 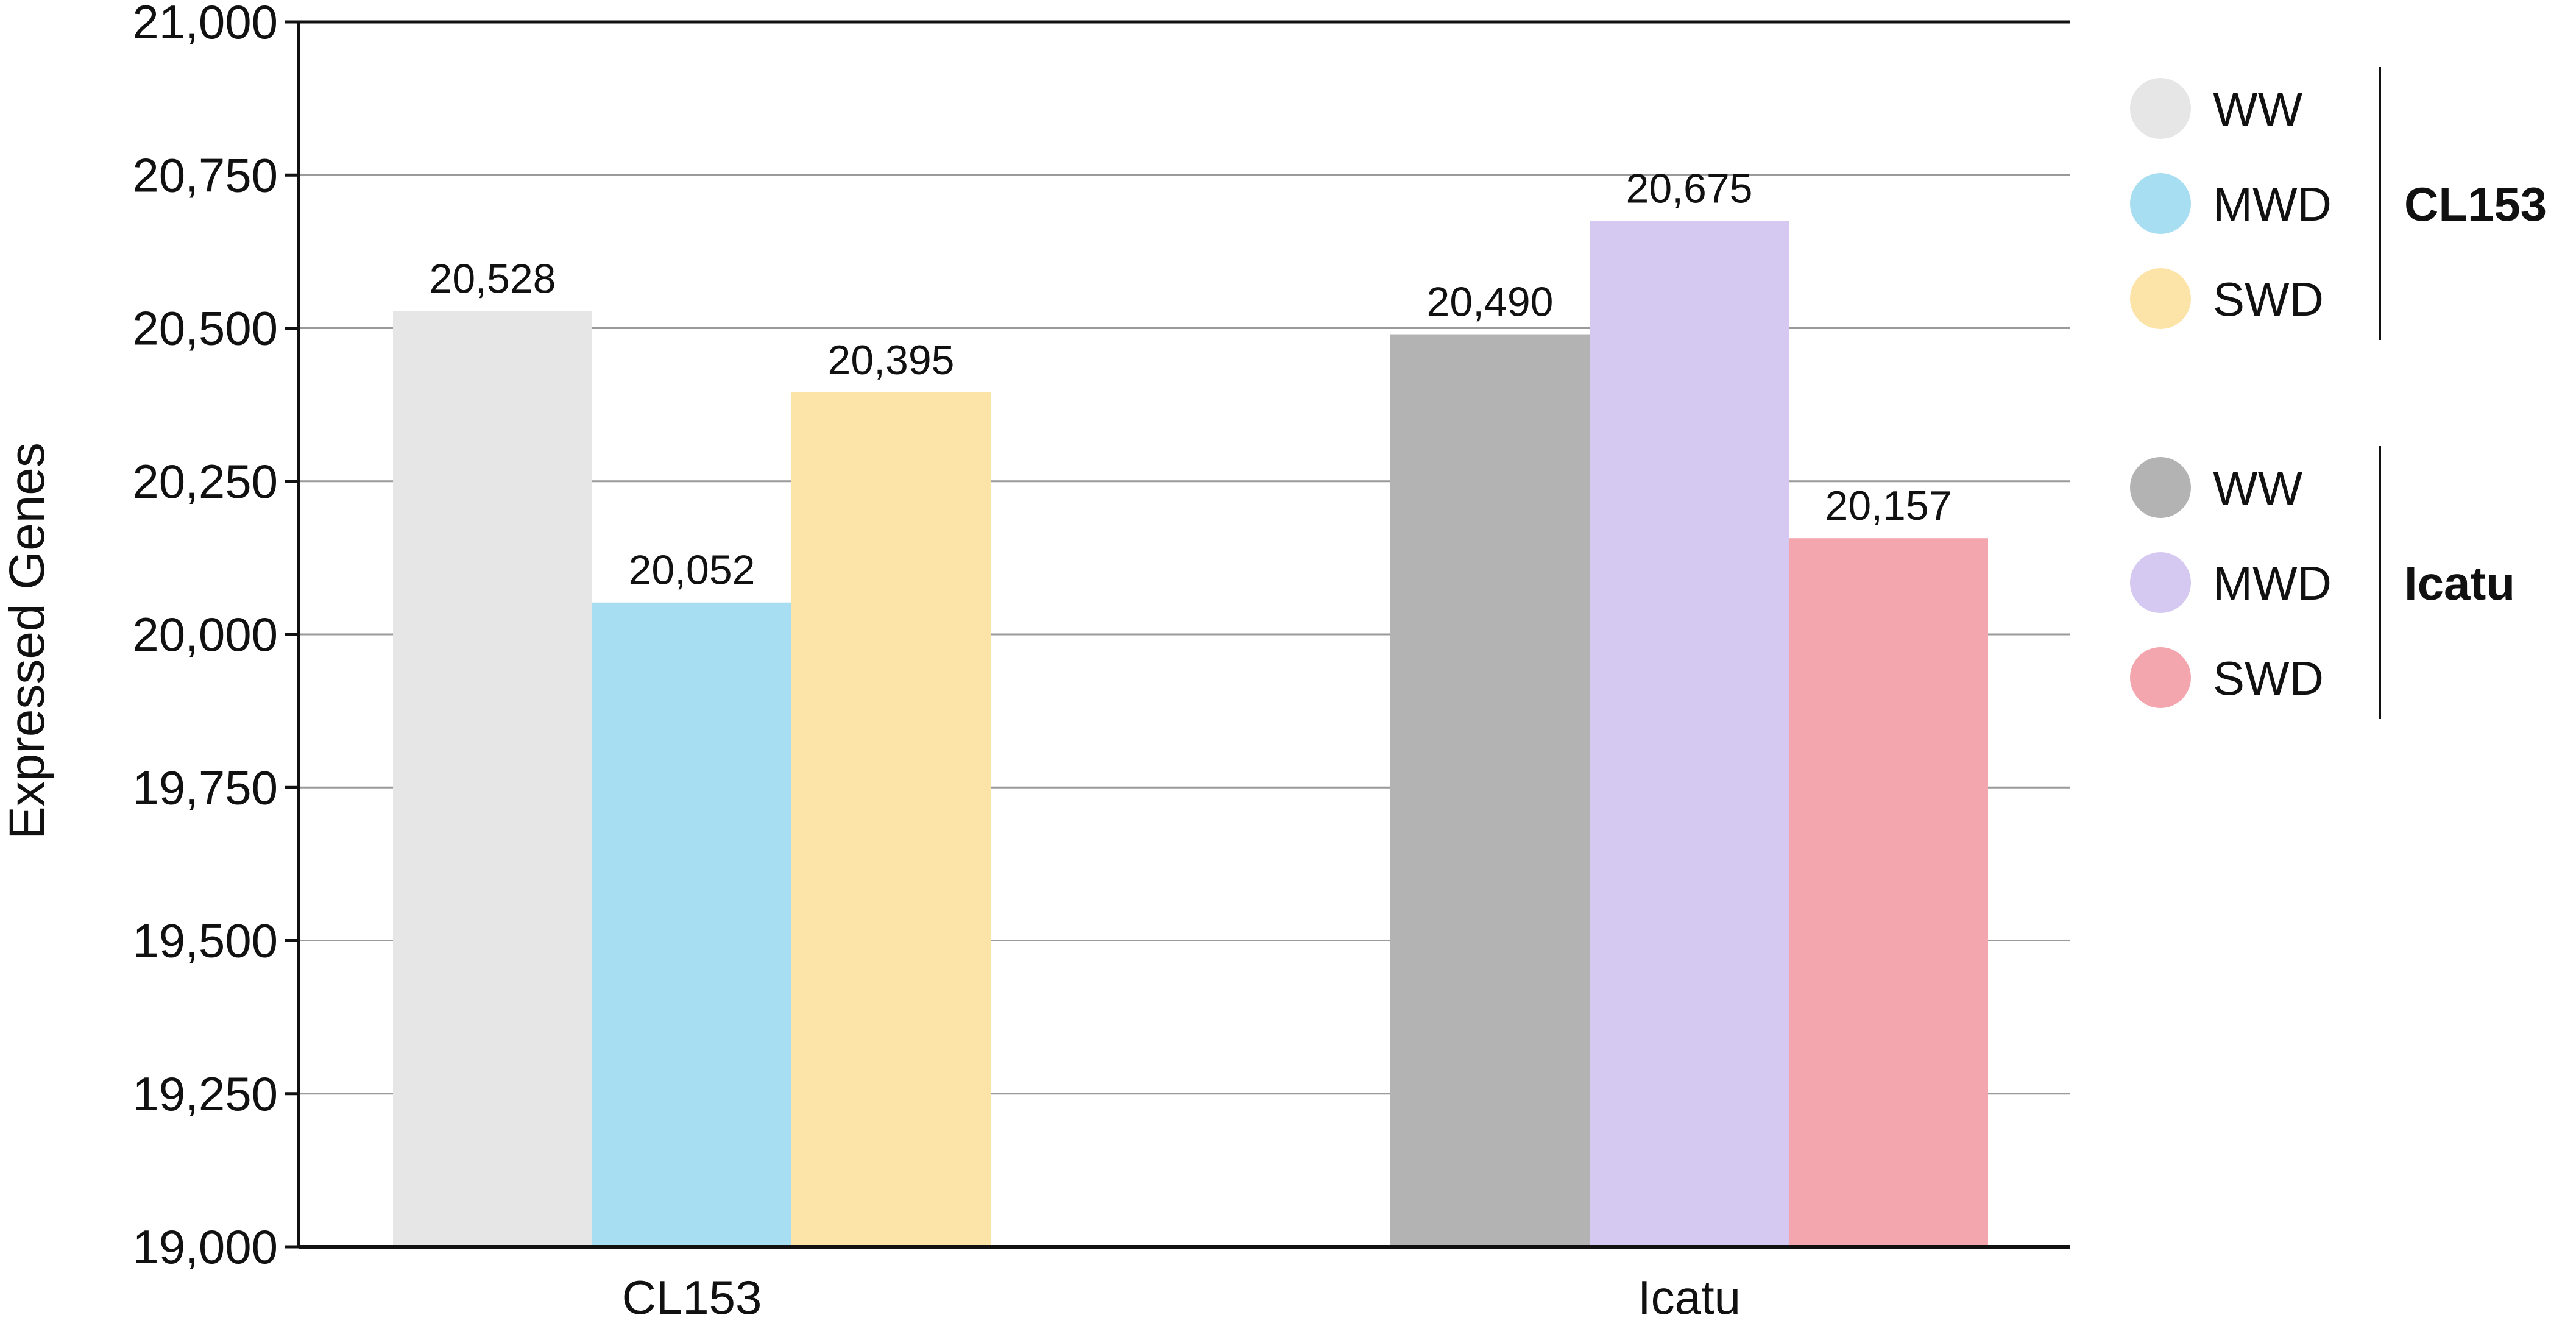 What do you see at coordinates (2338, 393) in the screenshot?
I see `legend: WW MWD SWD CL153 WW MWD SWD Icatu` at bounding box center [2338, 393].